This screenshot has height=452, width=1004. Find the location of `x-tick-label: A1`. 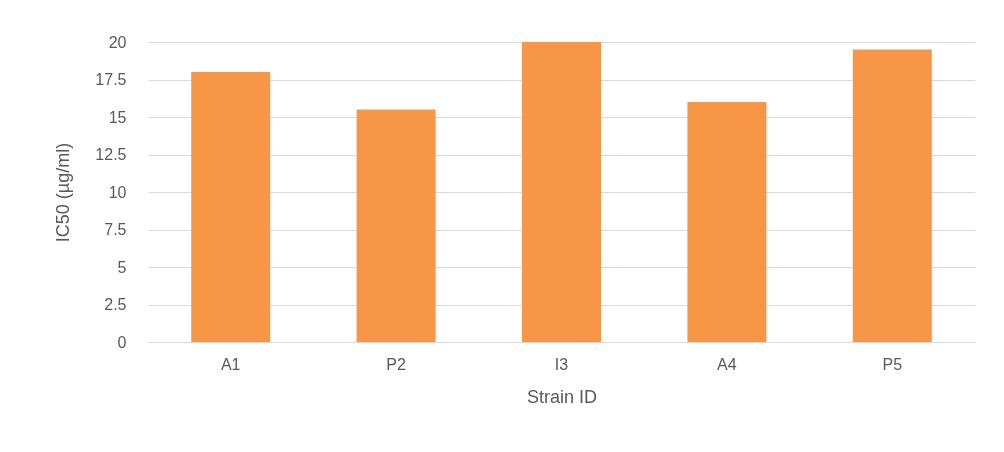

x-tick-label: A1 is located at coordinates (230, 364).